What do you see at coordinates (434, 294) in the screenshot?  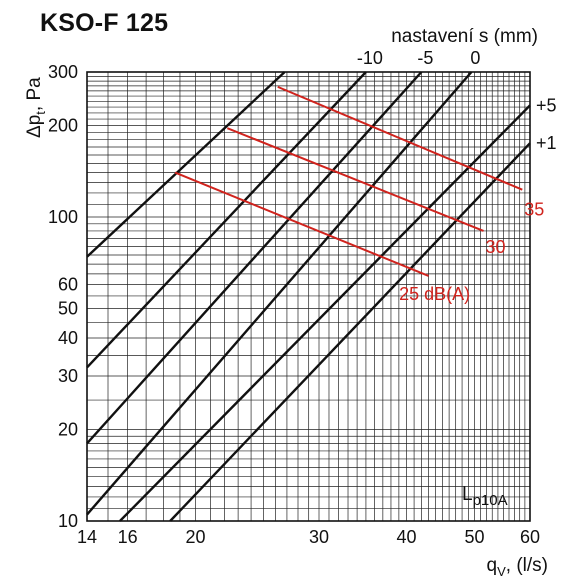 I see `noise-label-3: 25 dB(A)` at bounding box center [434, 294].